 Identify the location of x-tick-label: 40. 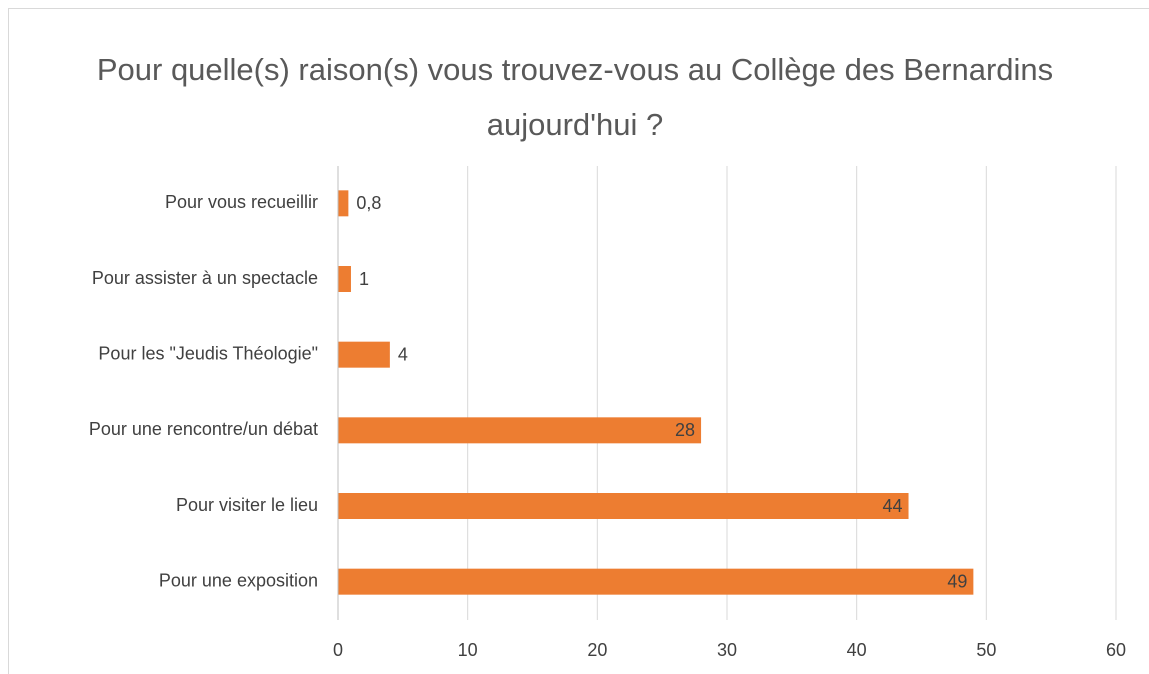
(857, 650).